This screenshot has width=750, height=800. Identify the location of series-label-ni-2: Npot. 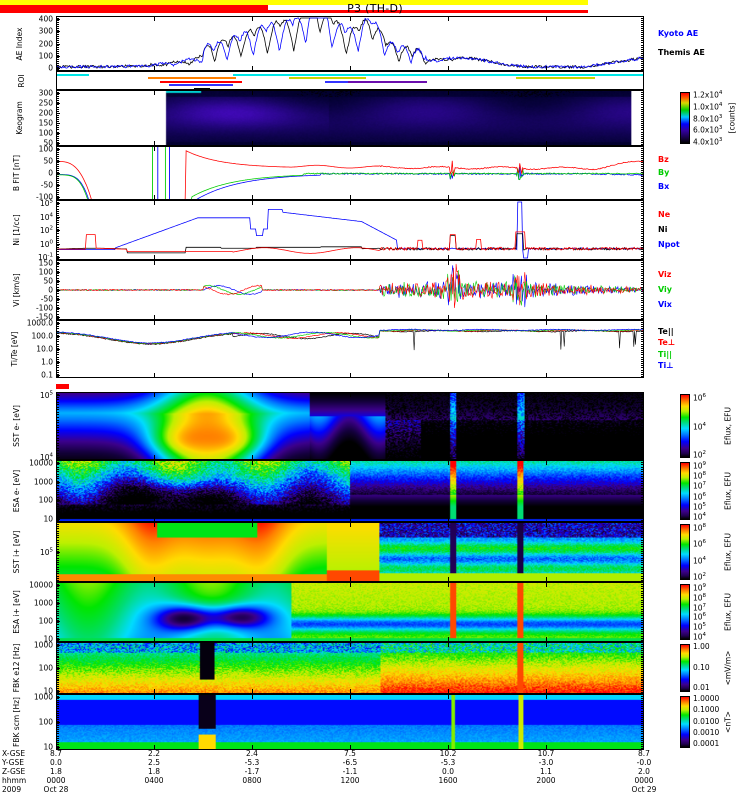
(669, 244).